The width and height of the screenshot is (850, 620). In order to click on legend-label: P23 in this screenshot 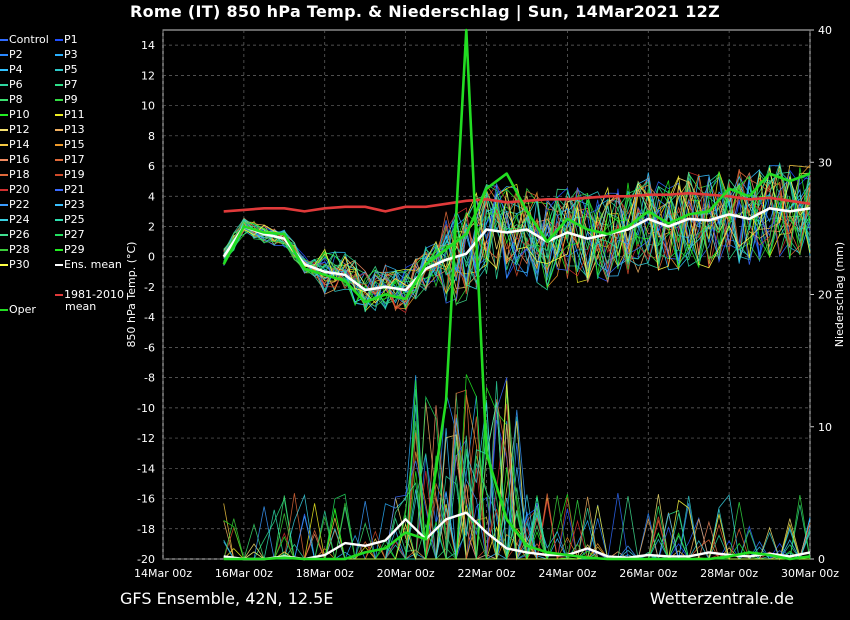, I will do `click(74, 204)`.